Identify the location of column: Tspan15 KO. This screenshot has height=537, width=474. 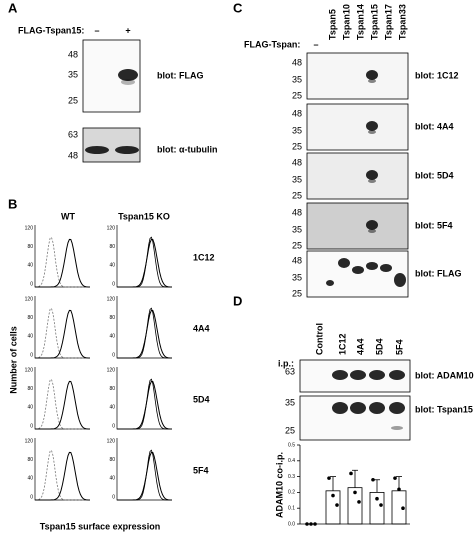
(144, 216).